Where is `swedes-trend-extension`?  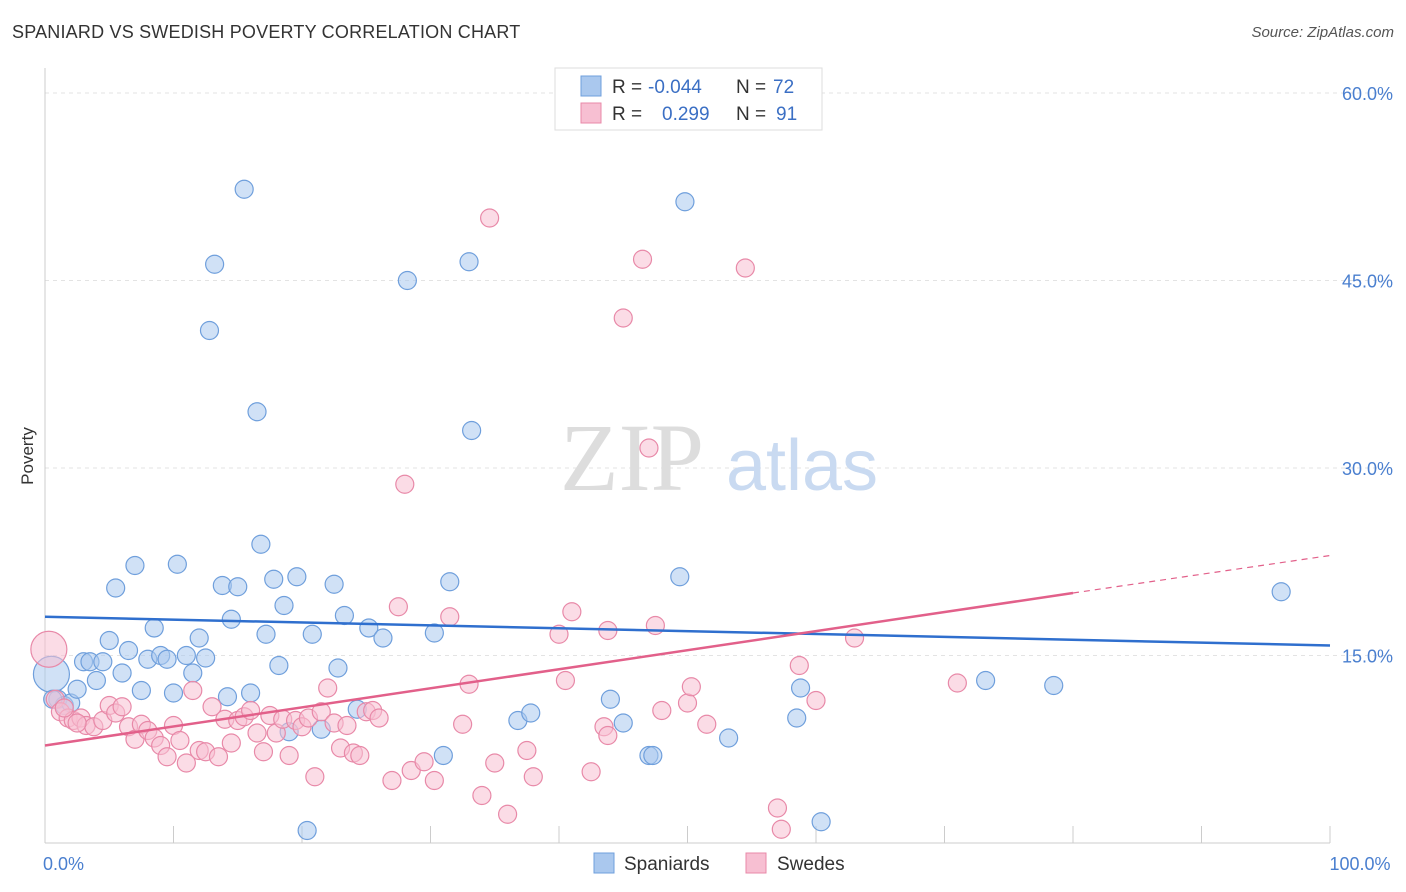
swedes-trend-extension is located at coordinates (1201, 574).